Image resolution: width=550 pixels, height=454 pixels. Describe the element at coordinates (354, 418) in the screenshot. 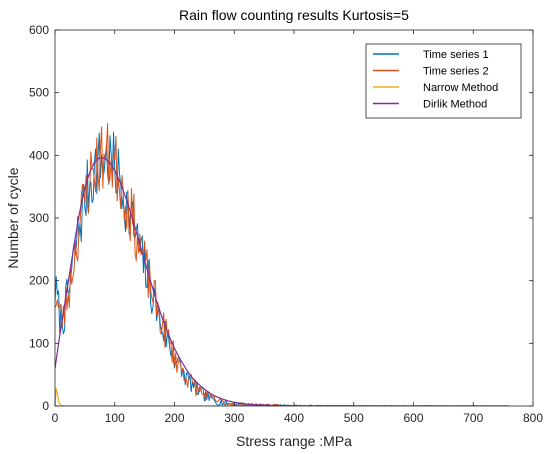

I see `x-tick-label: 500` at that location.